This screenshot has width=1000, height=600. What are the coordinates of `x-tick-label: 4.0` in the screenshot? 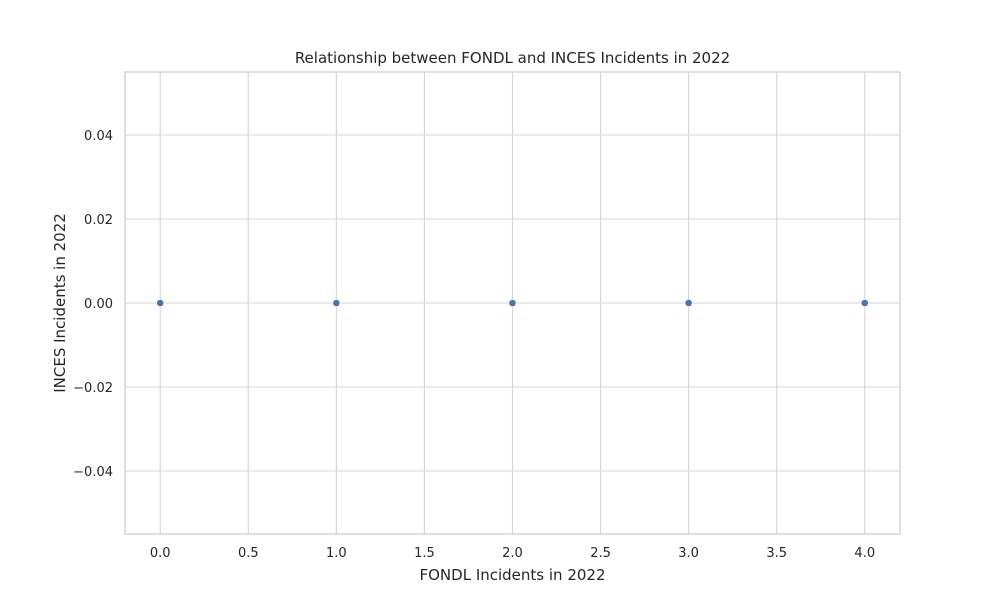 It's located at (864, 553).